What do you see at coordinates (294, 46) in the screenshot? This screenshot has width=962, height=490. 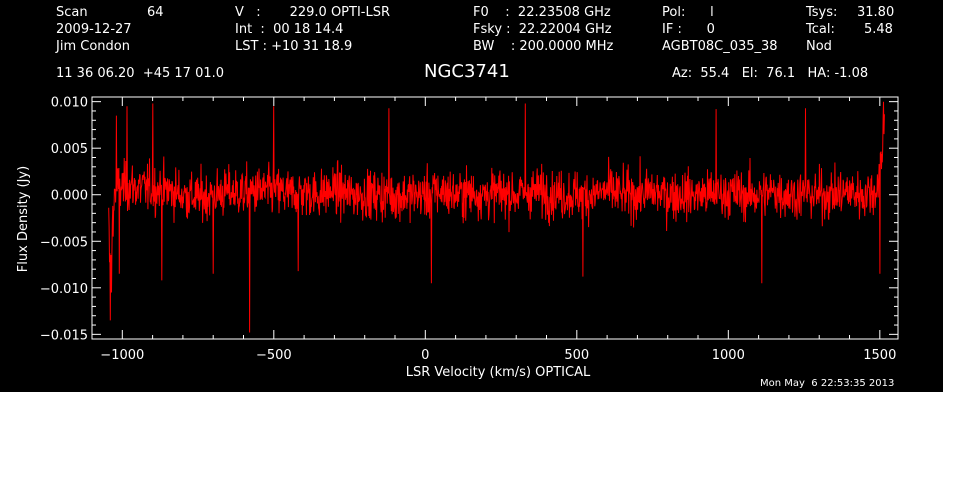 I see `lst-value: LST : +10 31 18.9` at bounding box center [294, 46].